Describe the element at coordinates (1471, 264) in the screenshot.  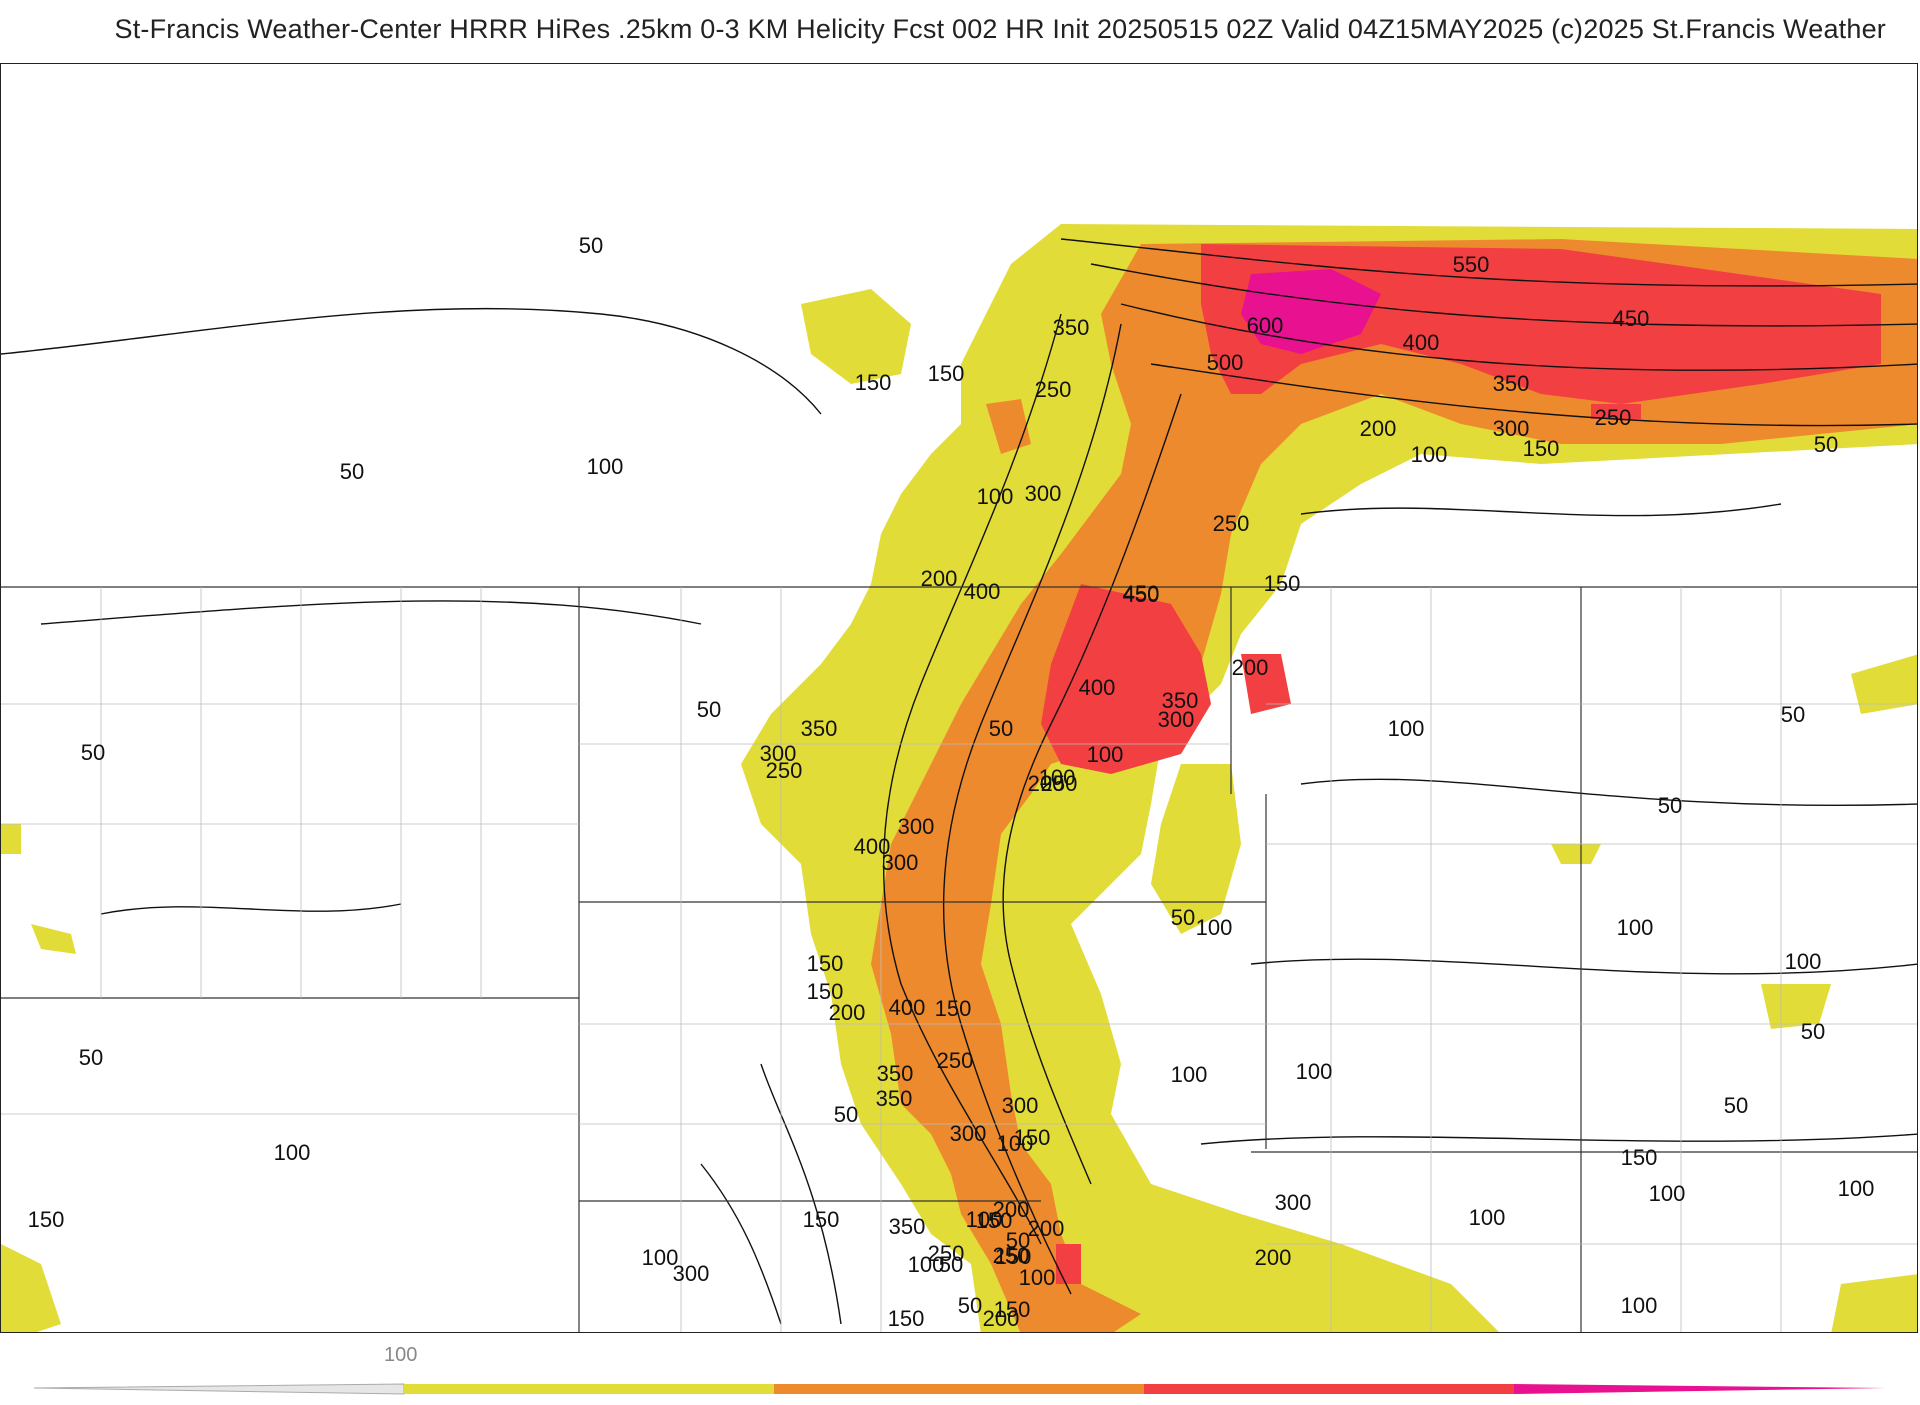
I see `contour-label: 550` at that location.